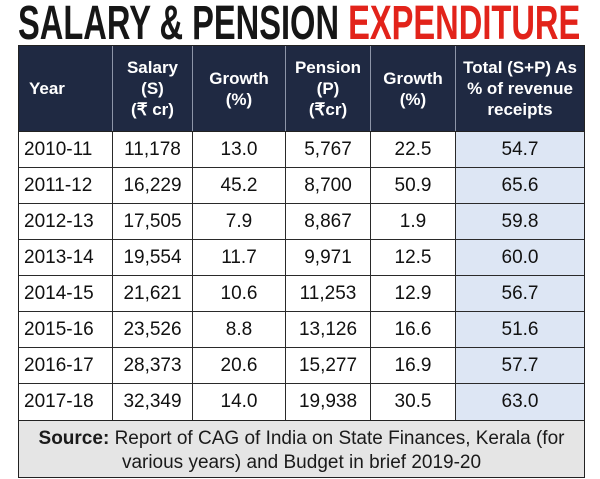 The image size is (600, 479). Describe the element at coordinates (66, 149) in the screenshot. I see `cell-year: 2010-11` at that location.